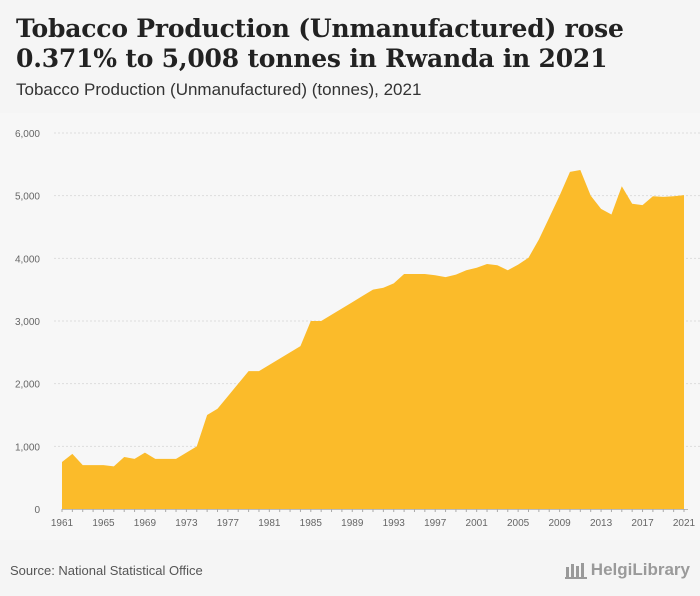  I want to click on helgi-library-logo: HelgiLibrary, so click(627, 570).